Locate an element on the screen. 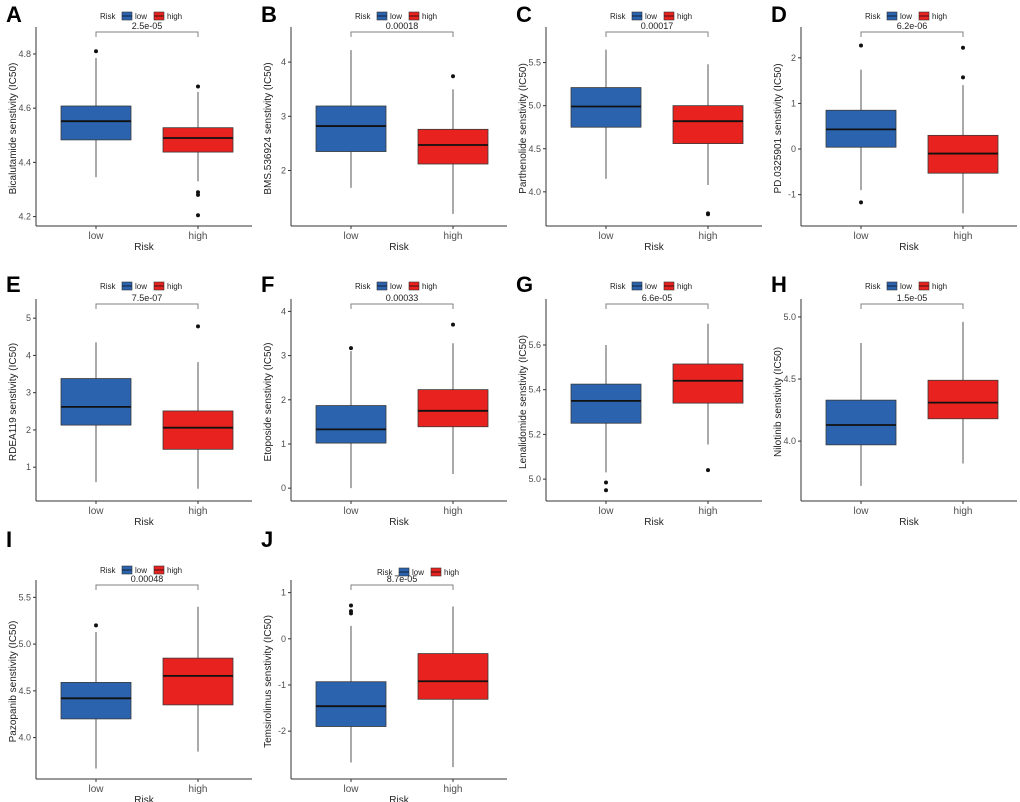 The image size is (1020, 802). panel-letter: E is located at coordinates (13, 284).